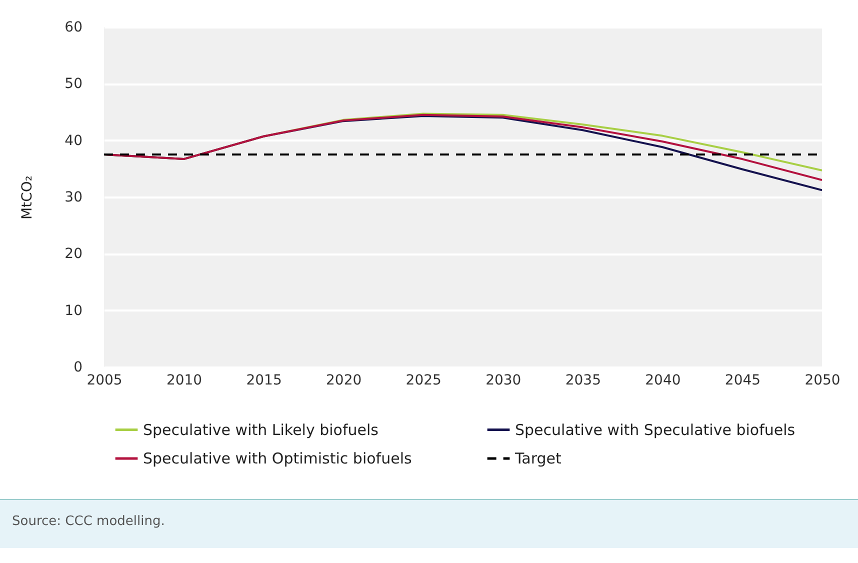 The height and width of the screenshot is (563, 858). What do you see at coordinates (261, 429) in the screenshot?
I see `legend-label: Speculative with Likely biofuels` at bounding box center [261, 429].